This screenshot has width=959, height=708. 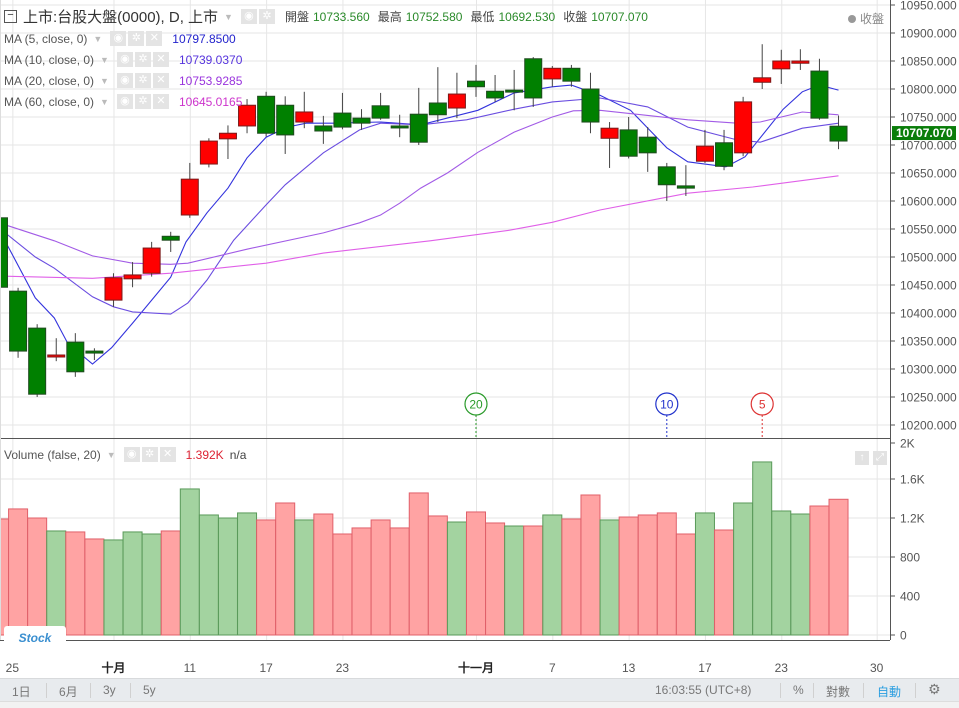 What do you see at coordinates (68, 692) in the screenshot?
I see `range-6m-button: 6月` at bounding box center [68, 692].